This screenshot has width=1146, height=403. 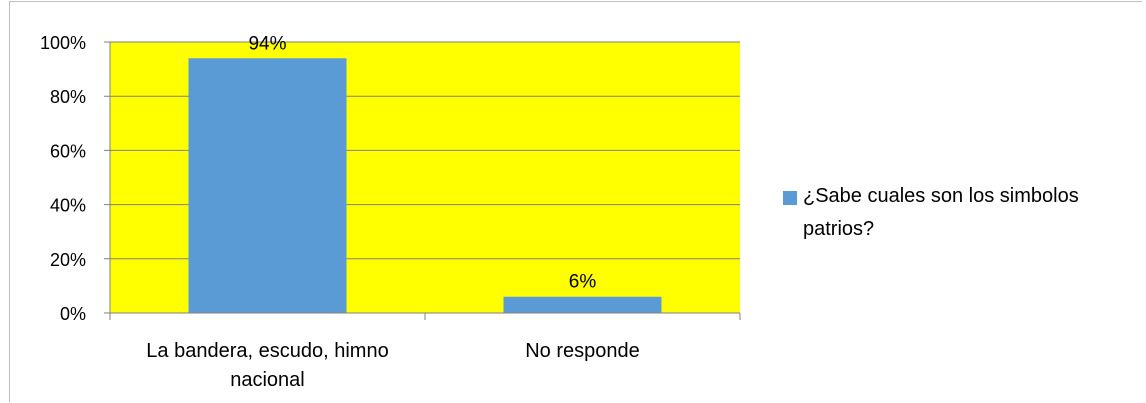 What do you see at coordinates (68, 260) in the screenshot?
I see `y-tick-label: 20%` at bounding box center [68, 260].